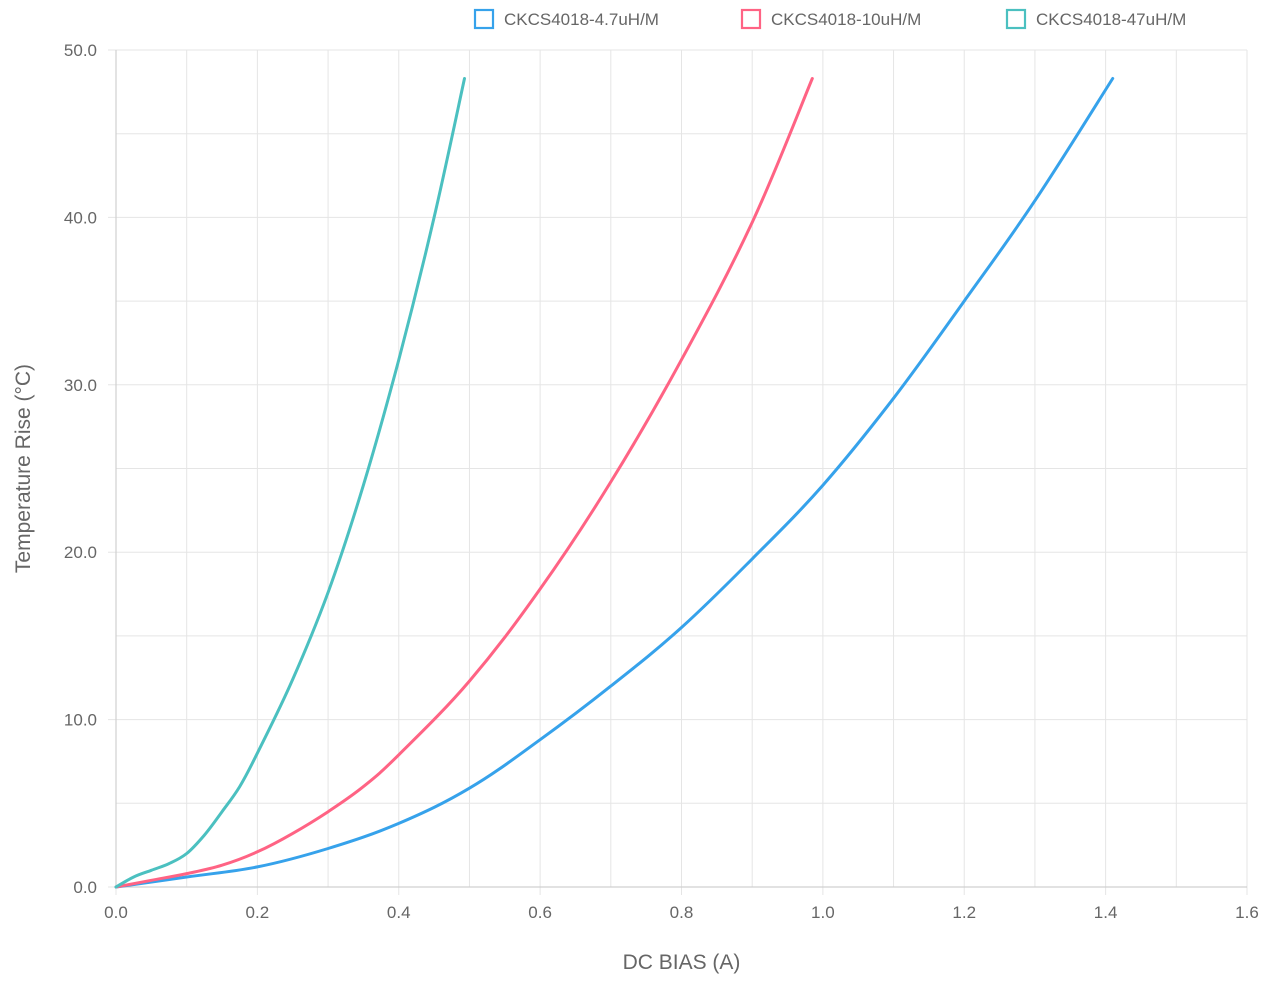 The height and width of the screenshot is (981, 1276). What do you see at coordinates (964, 912) in the screenshot?
I see `x-tick-label: 1.2` at bounding box center [964, 912].